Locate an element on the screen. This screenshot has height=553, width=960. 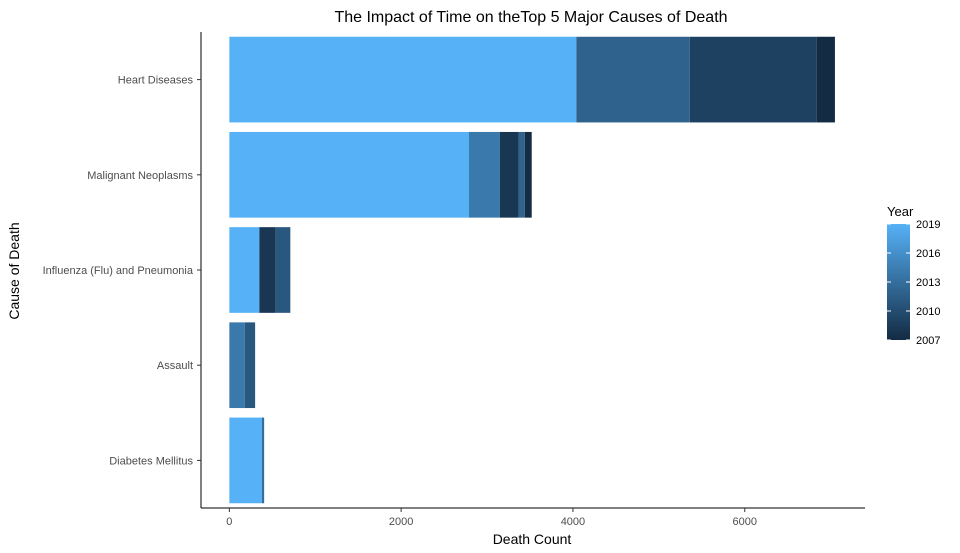
x-tick-label: 2000 is located at coordinates (401, 522).